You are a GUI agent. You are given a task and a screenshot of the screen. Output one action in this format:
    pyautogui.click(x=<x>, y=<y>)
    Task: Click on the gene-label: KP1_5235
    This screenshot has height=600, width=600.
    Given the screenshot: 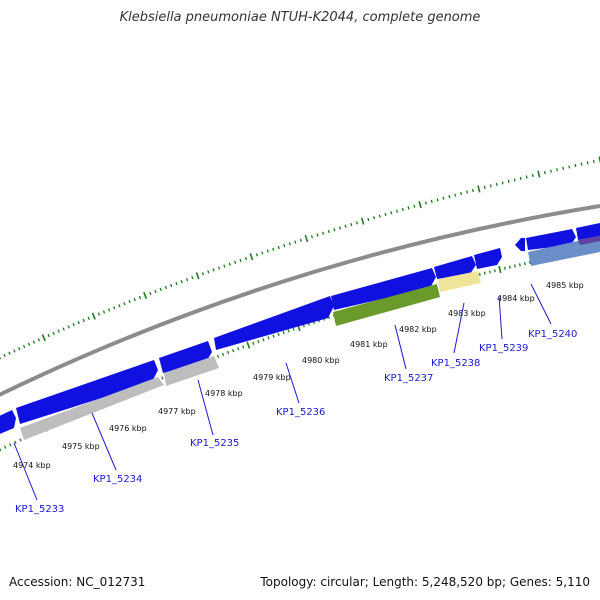 What is the action you would take?
    pyautogui.click(x=214, y=443)
    